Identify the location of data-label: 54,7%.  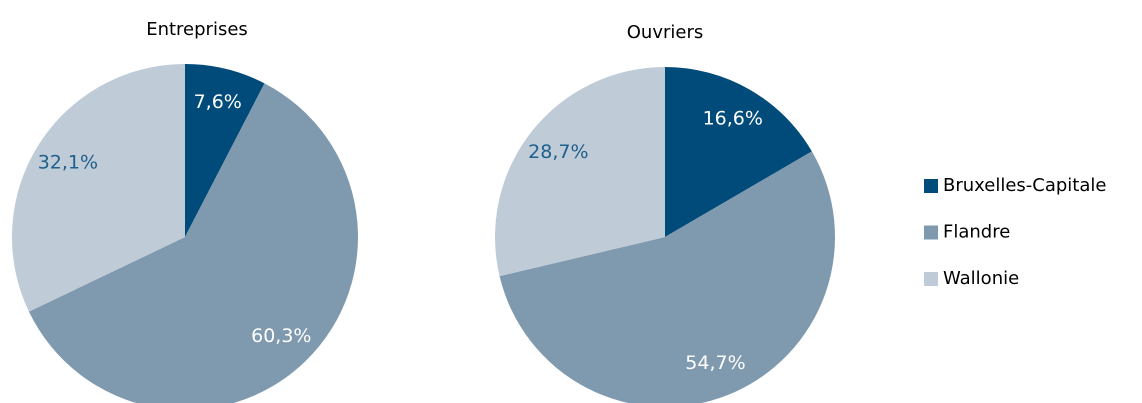
(715, 363).